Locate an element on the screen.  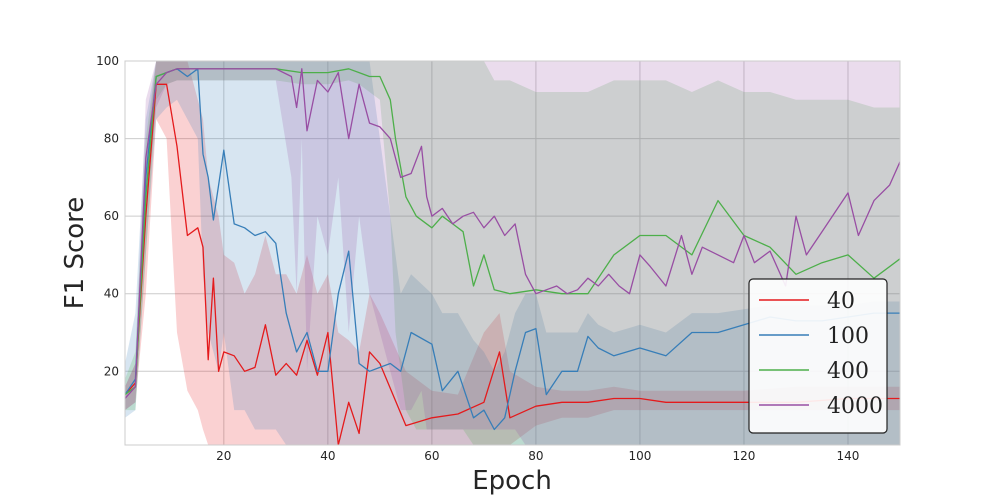
y-tick-label: 80 is located at coordinates (111, 139).